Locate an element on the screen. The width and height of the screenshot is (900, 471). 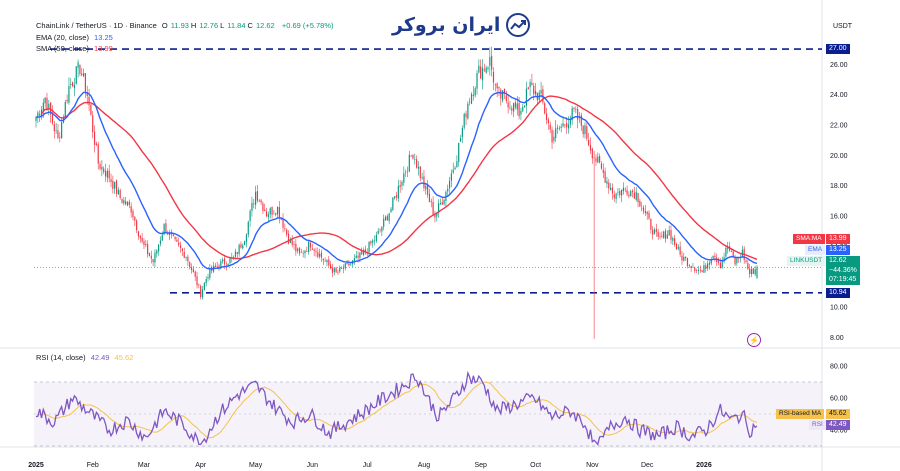
price-tick-label: 26.00 is located at coordinates (839, 65).